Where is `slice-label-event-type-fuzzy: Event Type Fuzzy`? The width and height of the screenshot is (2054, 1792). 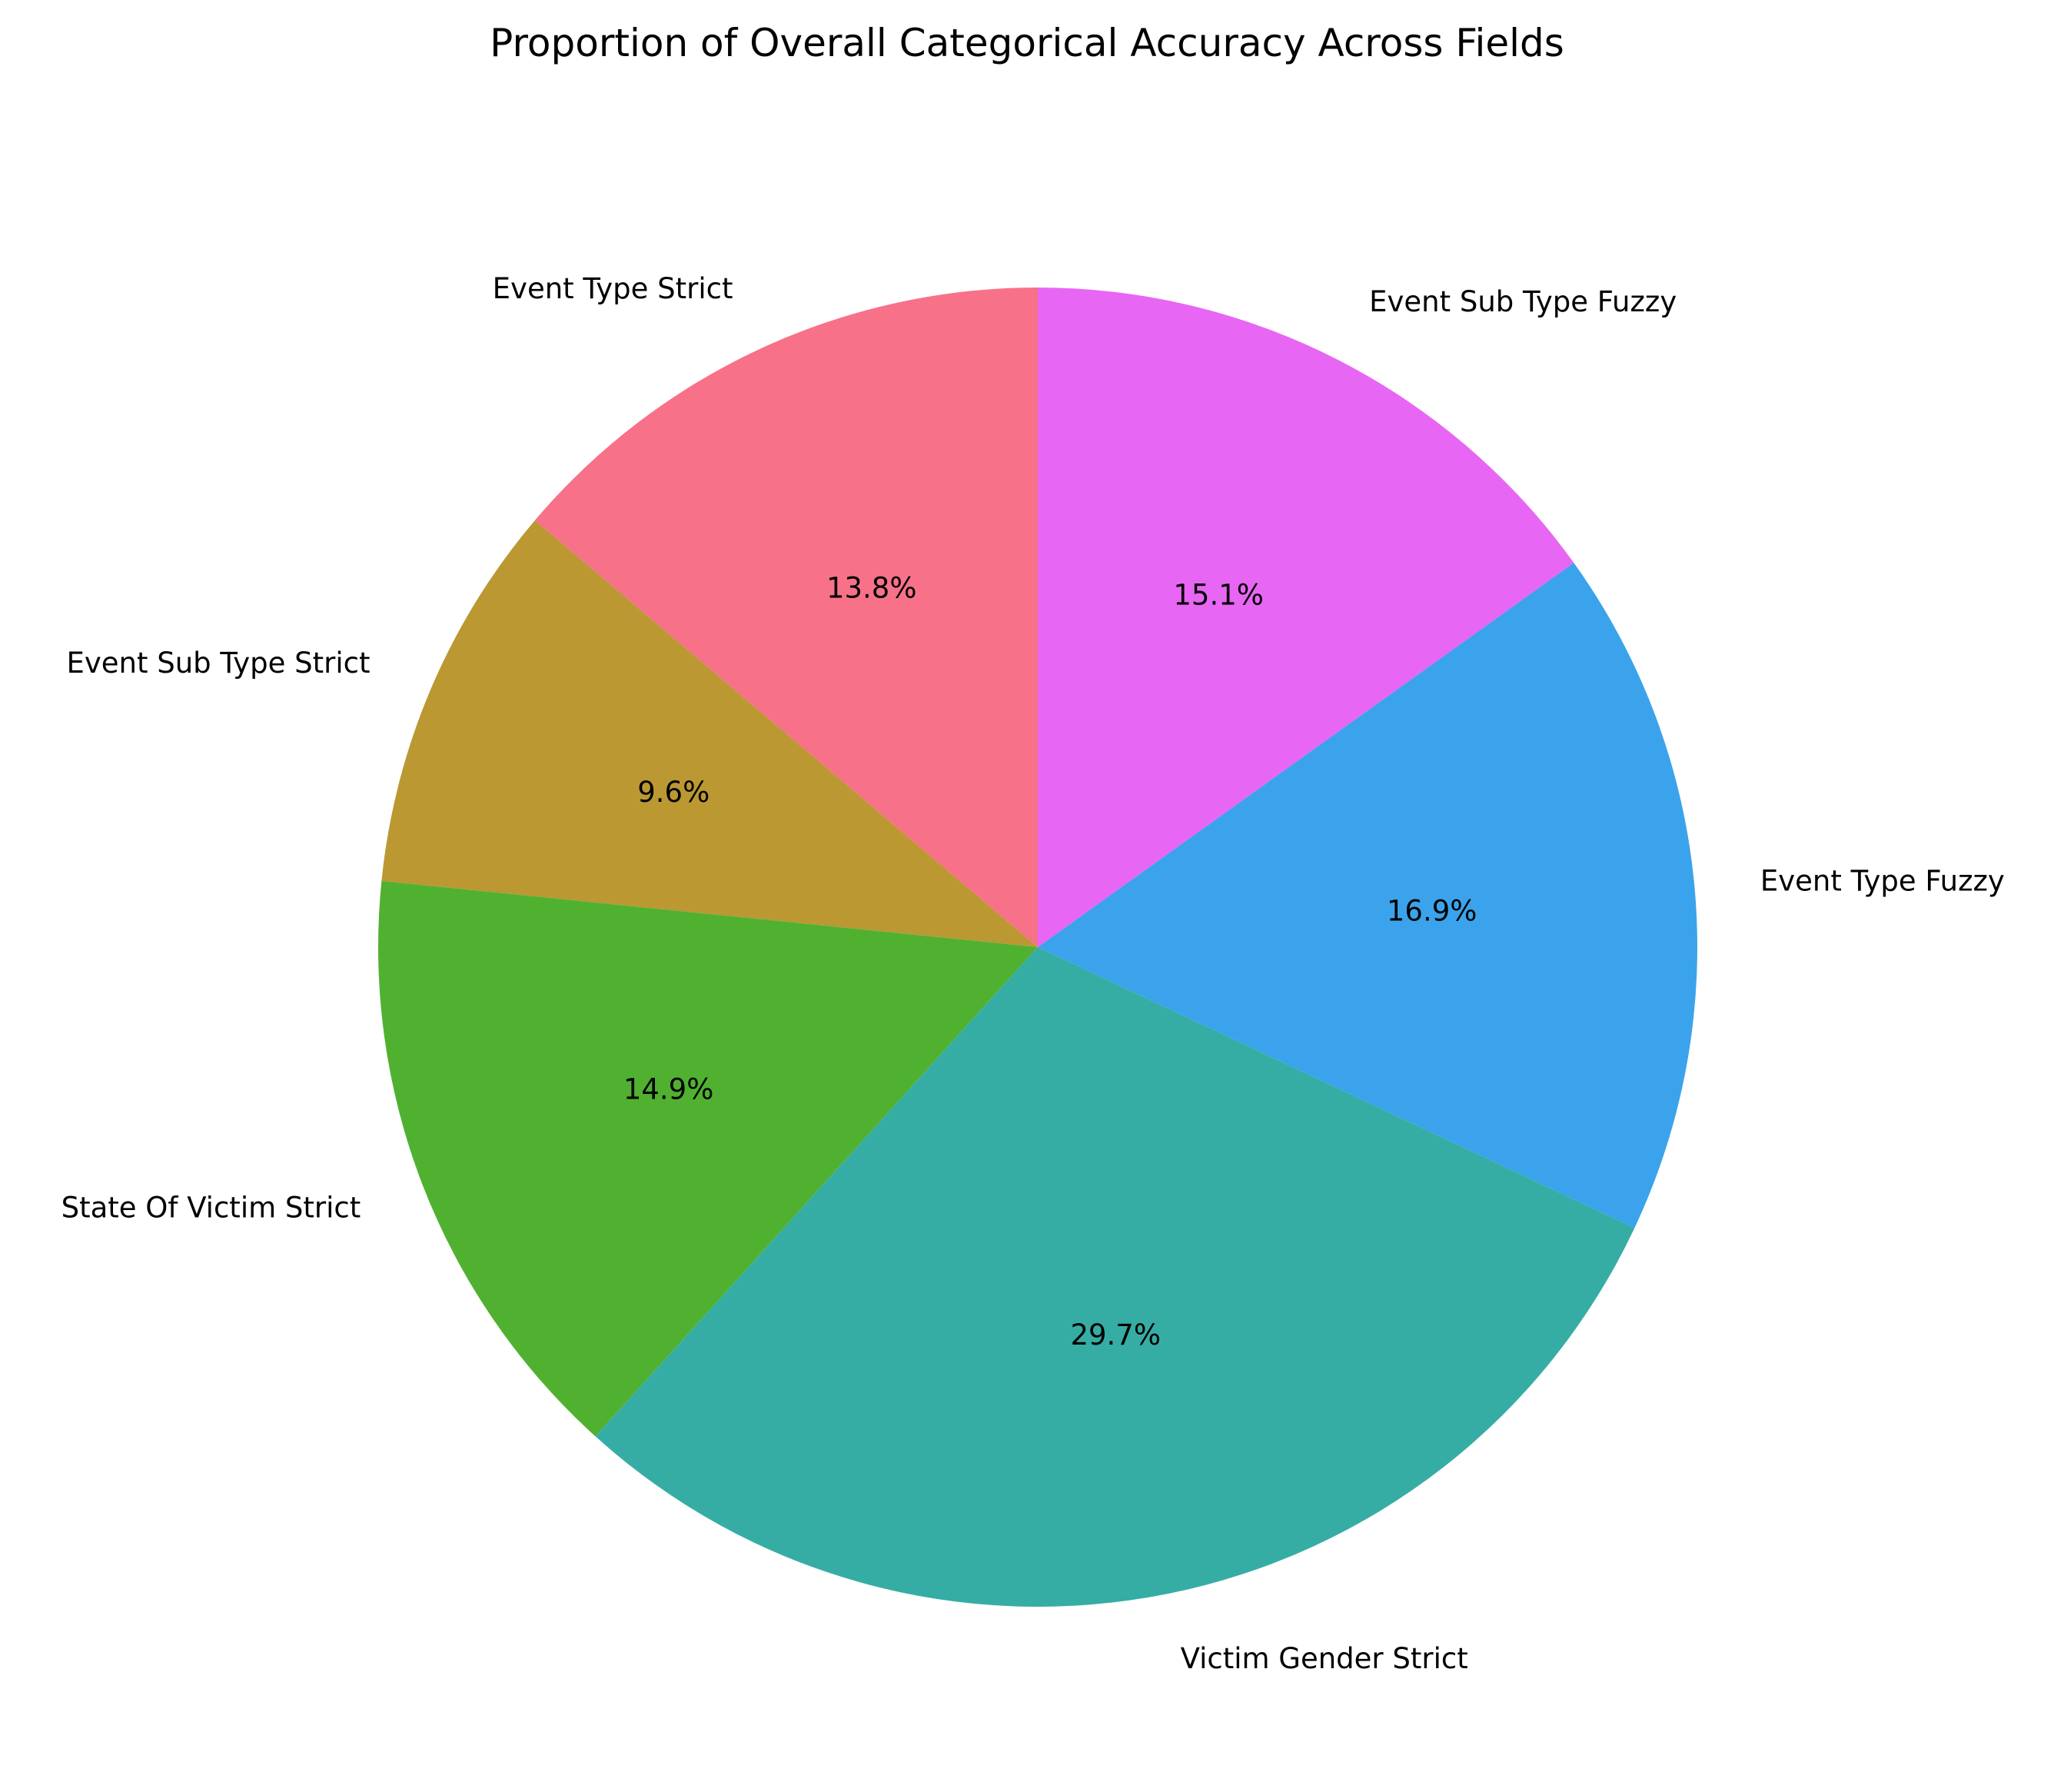
slice-label-event-type-fuzzy: Event Type Fuzzy is located at coordinates (1883, 881).